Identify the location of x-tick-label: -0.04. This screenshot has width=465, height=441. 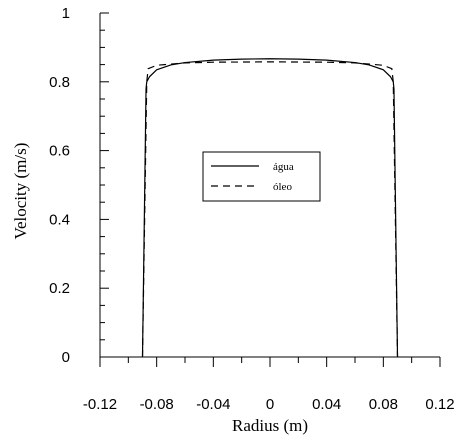
(213, 404).